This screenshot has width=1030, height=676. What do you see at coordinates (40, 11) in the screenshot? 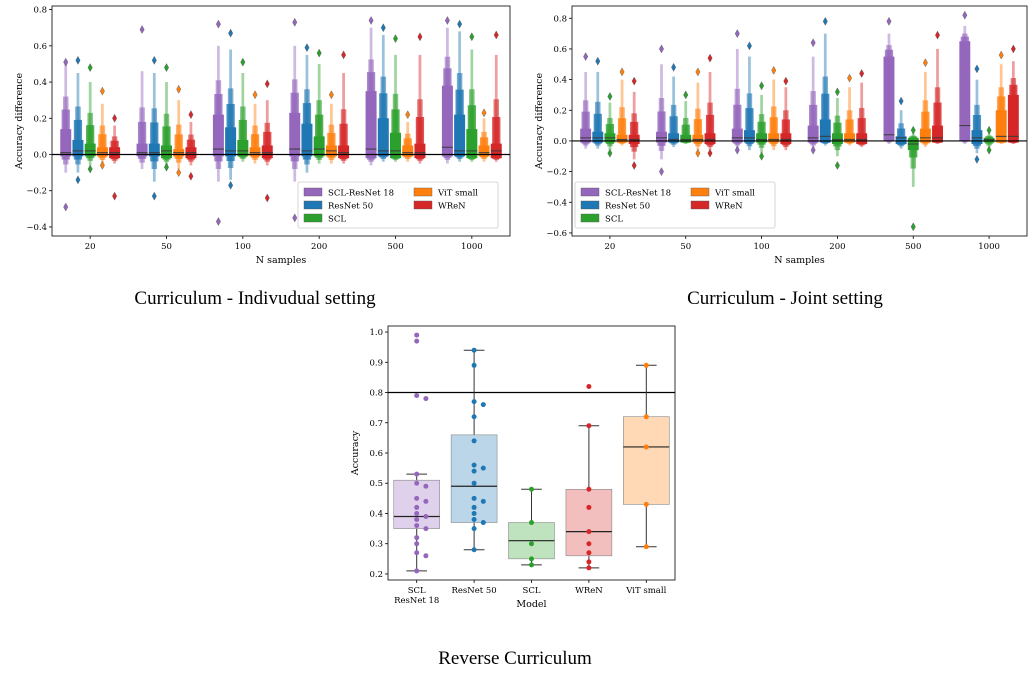
I see `y-tick-label: 0.8` at bounding box center [40, 11].